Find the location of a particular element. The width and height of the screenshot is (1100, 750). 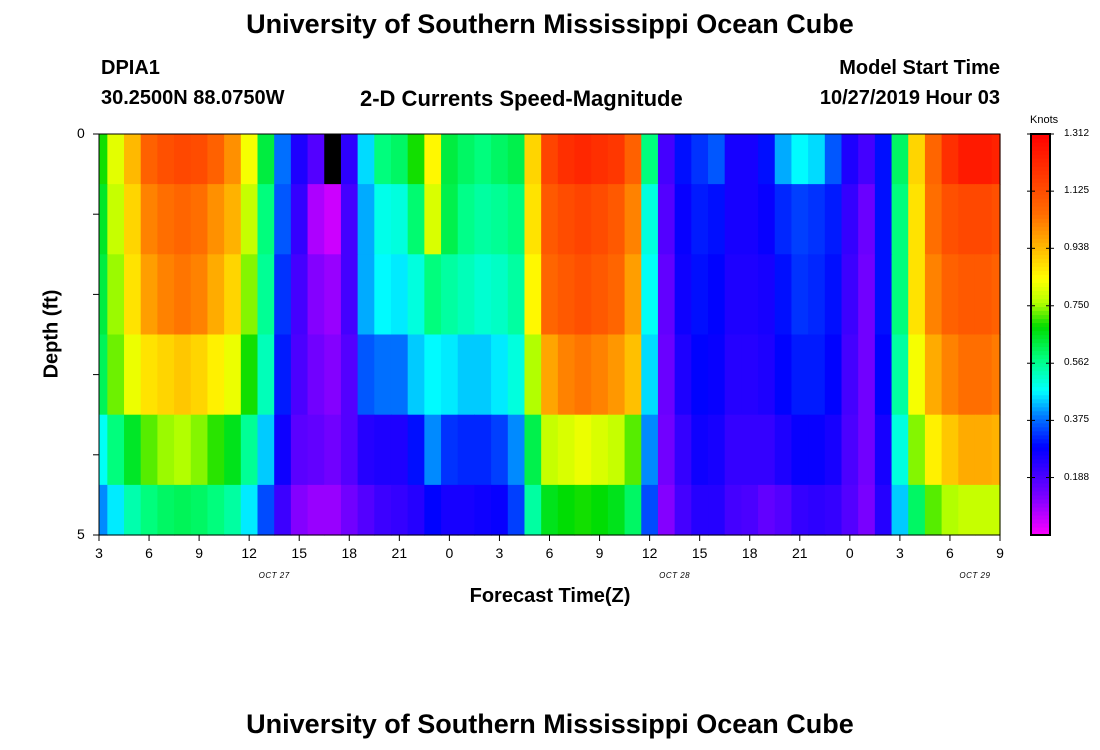

x-tick-label: 6 is located at coordinates (149, 553).